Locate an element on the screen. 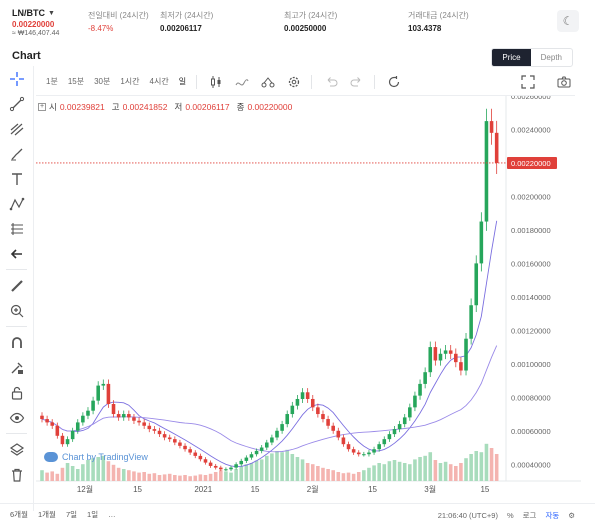 The height and width of the screenshot is (525, 595). tab-price: Price is located at coordinates (511, 57).